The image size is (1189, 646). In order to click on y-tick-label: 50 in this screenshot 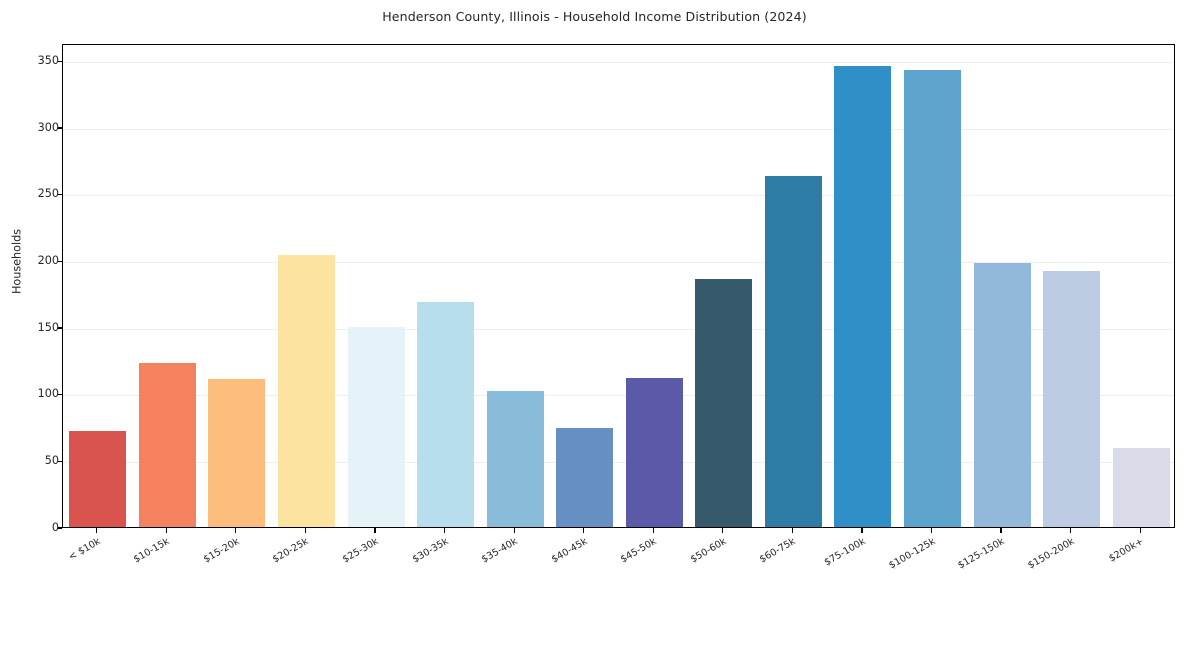, I will do `click(51, 460)`.